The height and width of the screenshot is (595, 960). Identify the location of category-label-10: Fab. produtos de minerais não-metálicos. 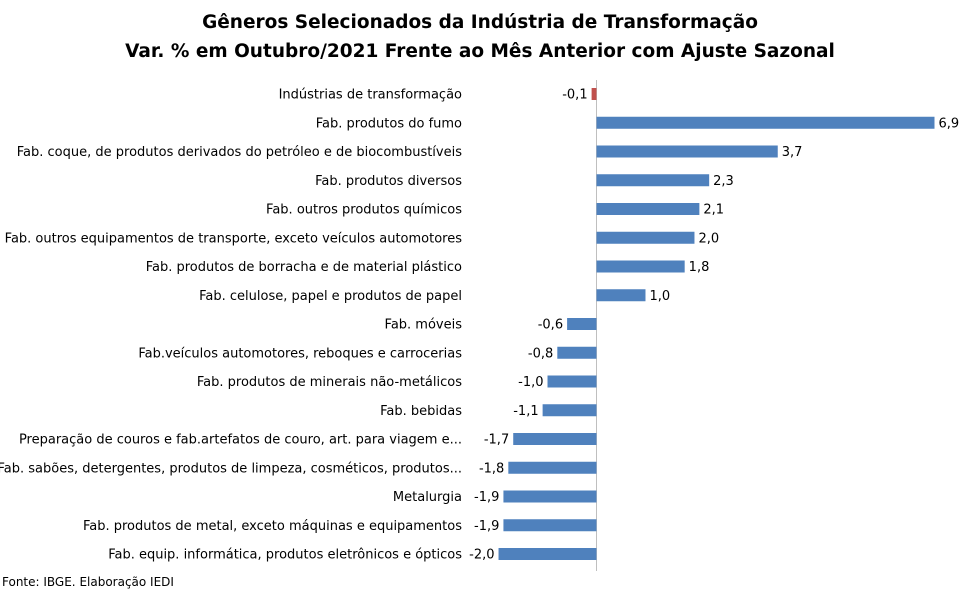
(329, 382).